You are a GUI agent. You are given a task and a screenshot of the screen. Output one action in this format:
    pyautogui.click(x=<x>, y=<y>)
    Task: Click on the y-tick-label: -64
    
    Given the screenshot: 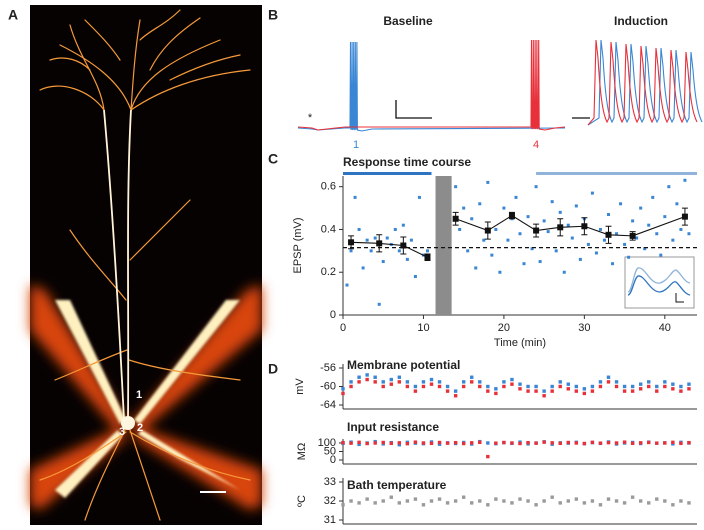 What is the action you would take?
    pyautogui.click(x=328, y=405)
    